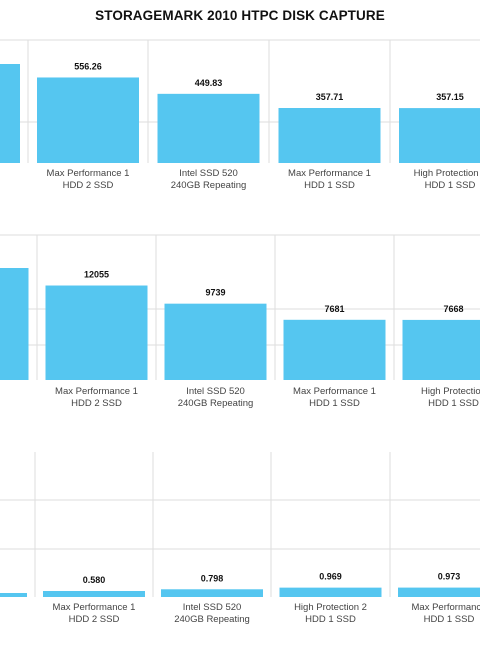  I want to click on bar-value-label: 357.15, so click(450, 97).